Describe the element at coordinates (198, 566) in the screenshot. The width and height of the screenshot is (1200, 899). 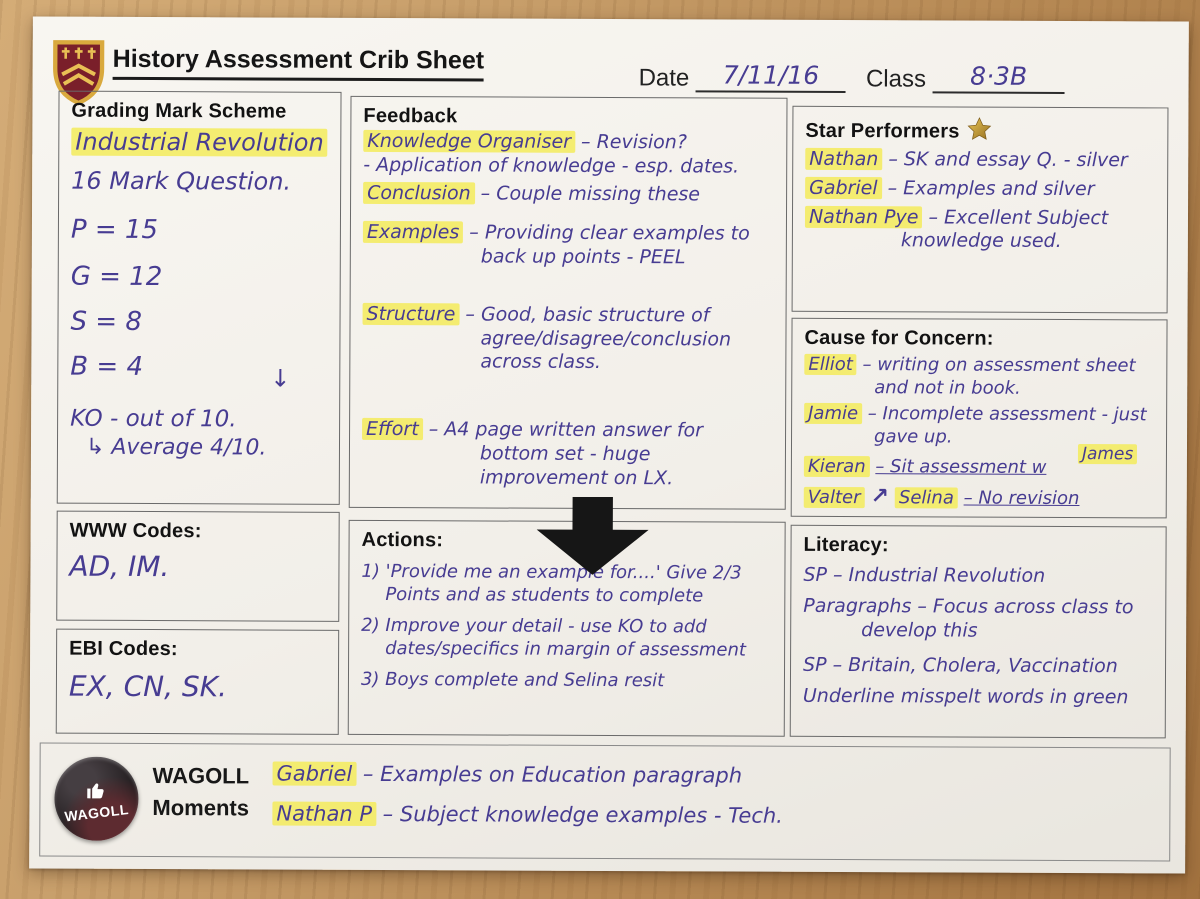
I see `www-codes-box: WWW Codes: AD, IM.` at that location.